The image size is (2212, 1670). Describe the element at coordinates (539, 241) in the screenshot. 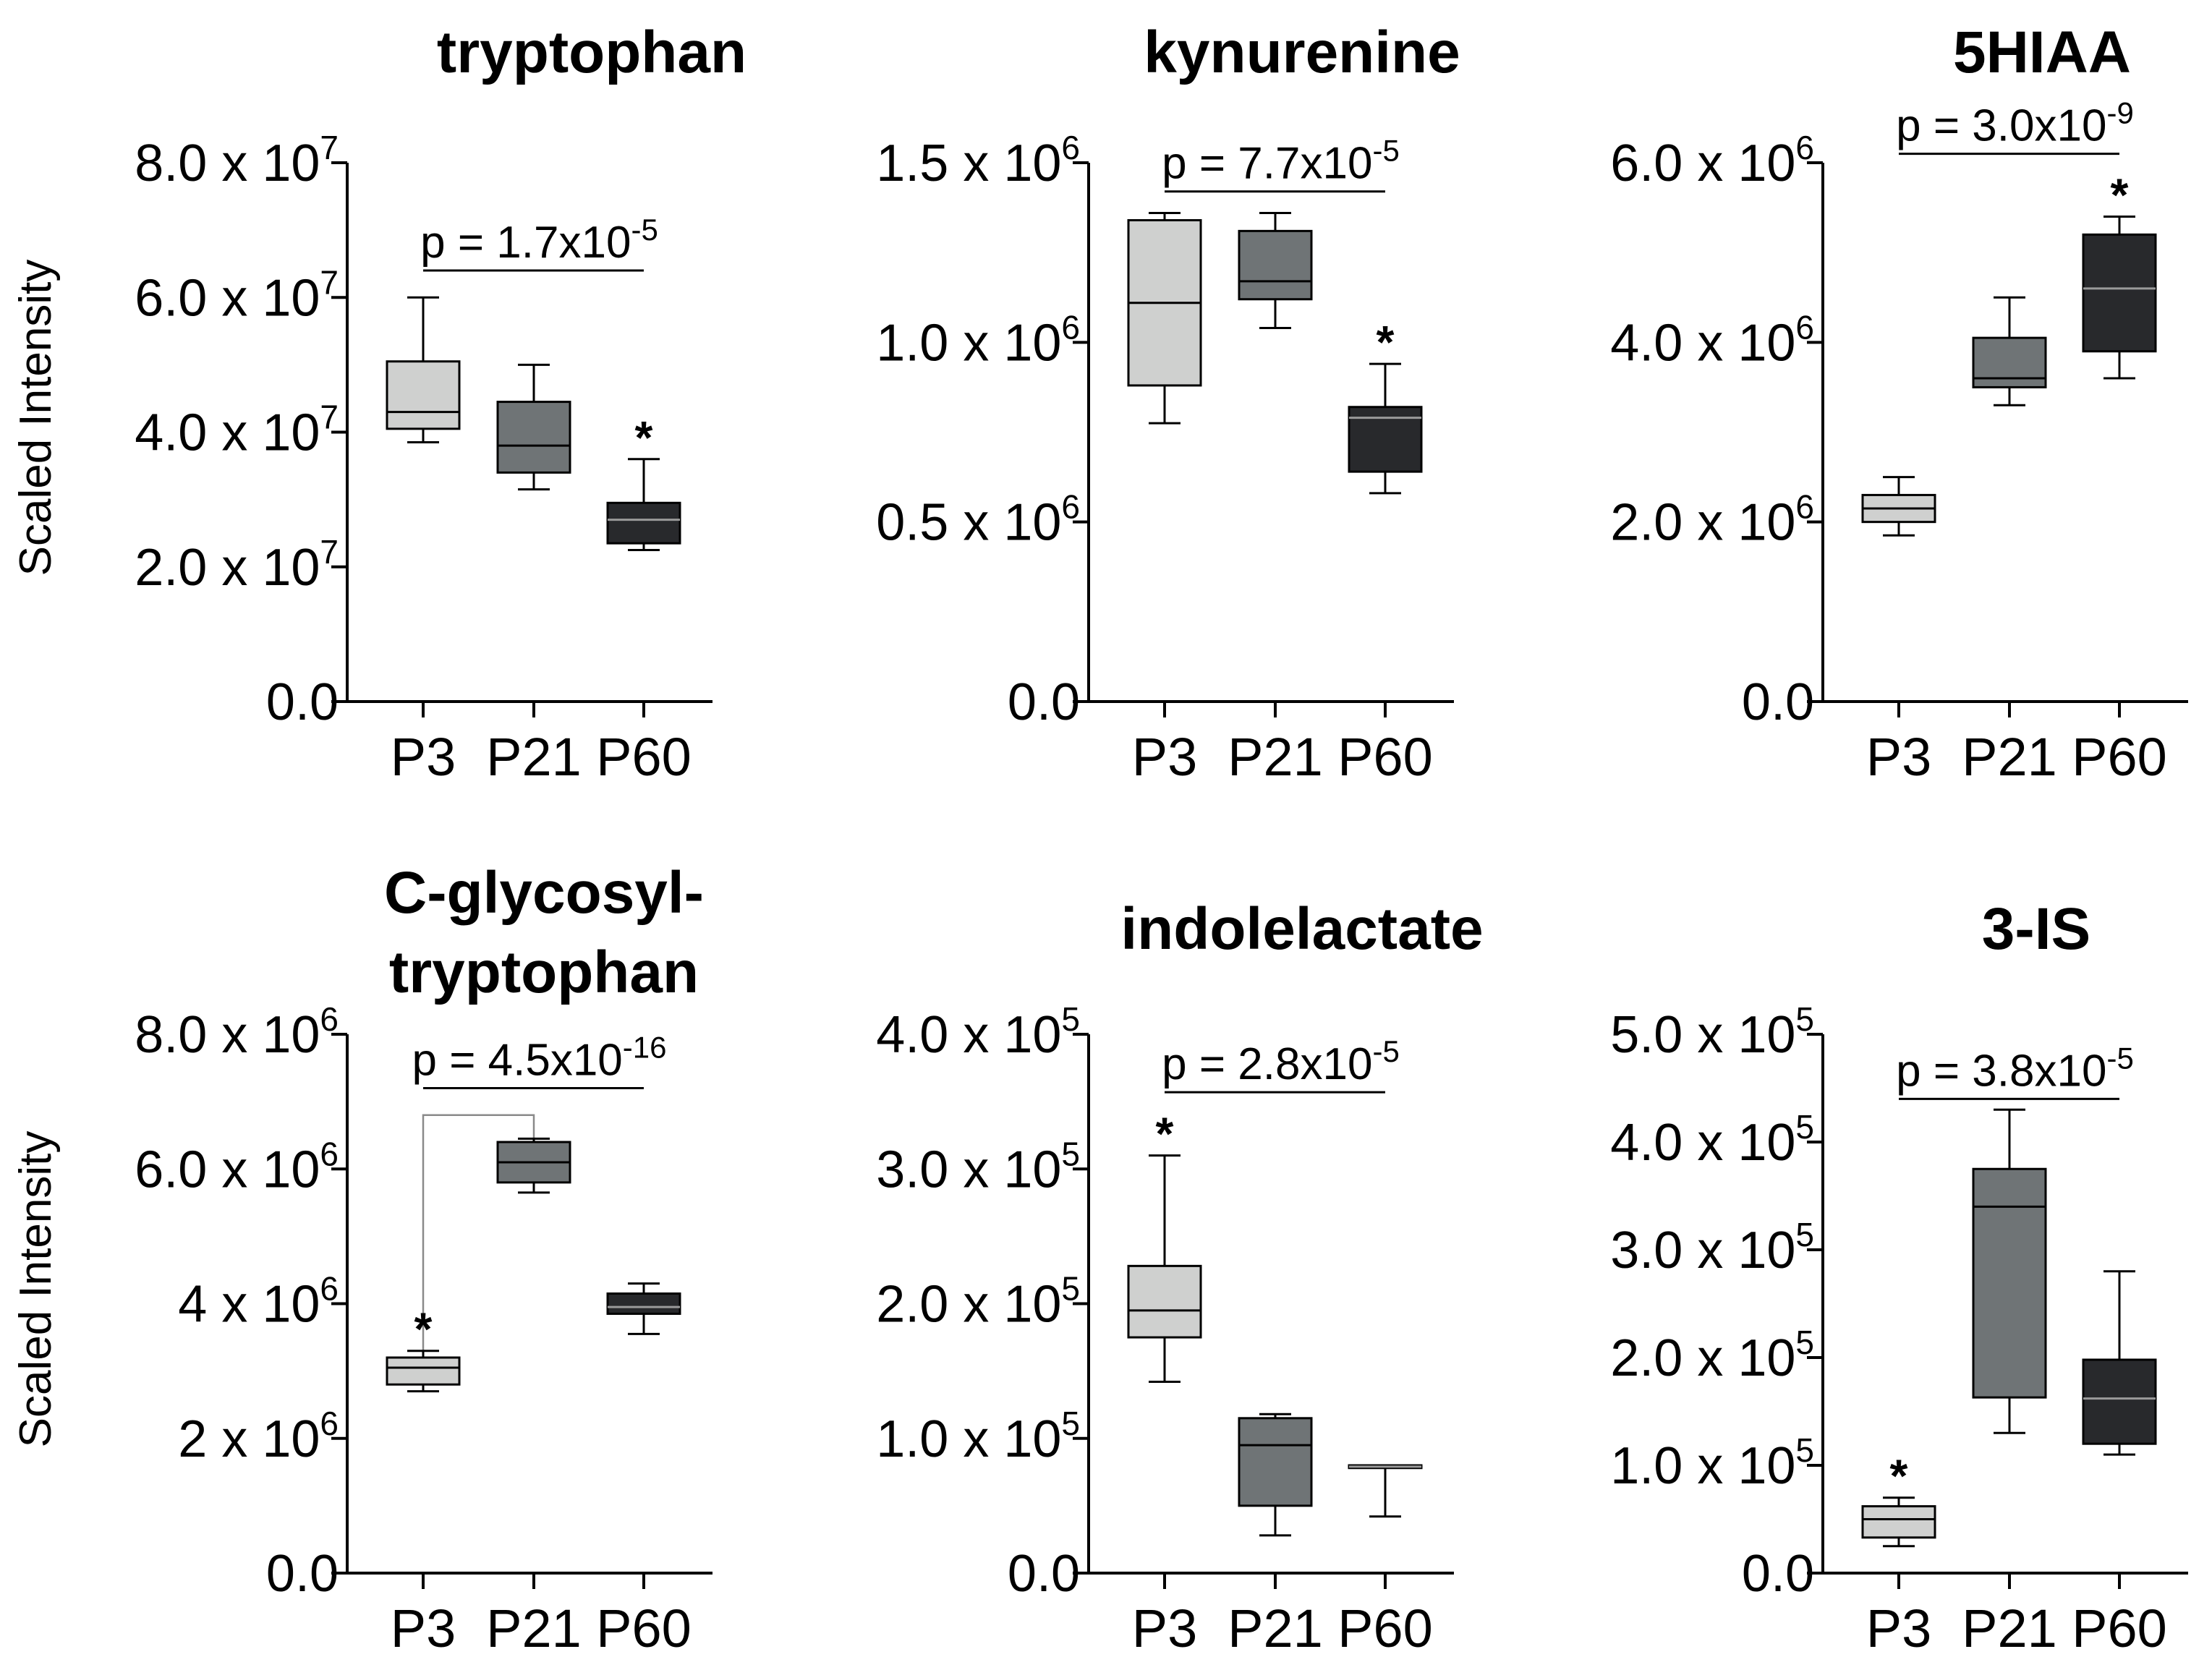

I see `pvalue-label: p = 1.7x10-5` at that location.